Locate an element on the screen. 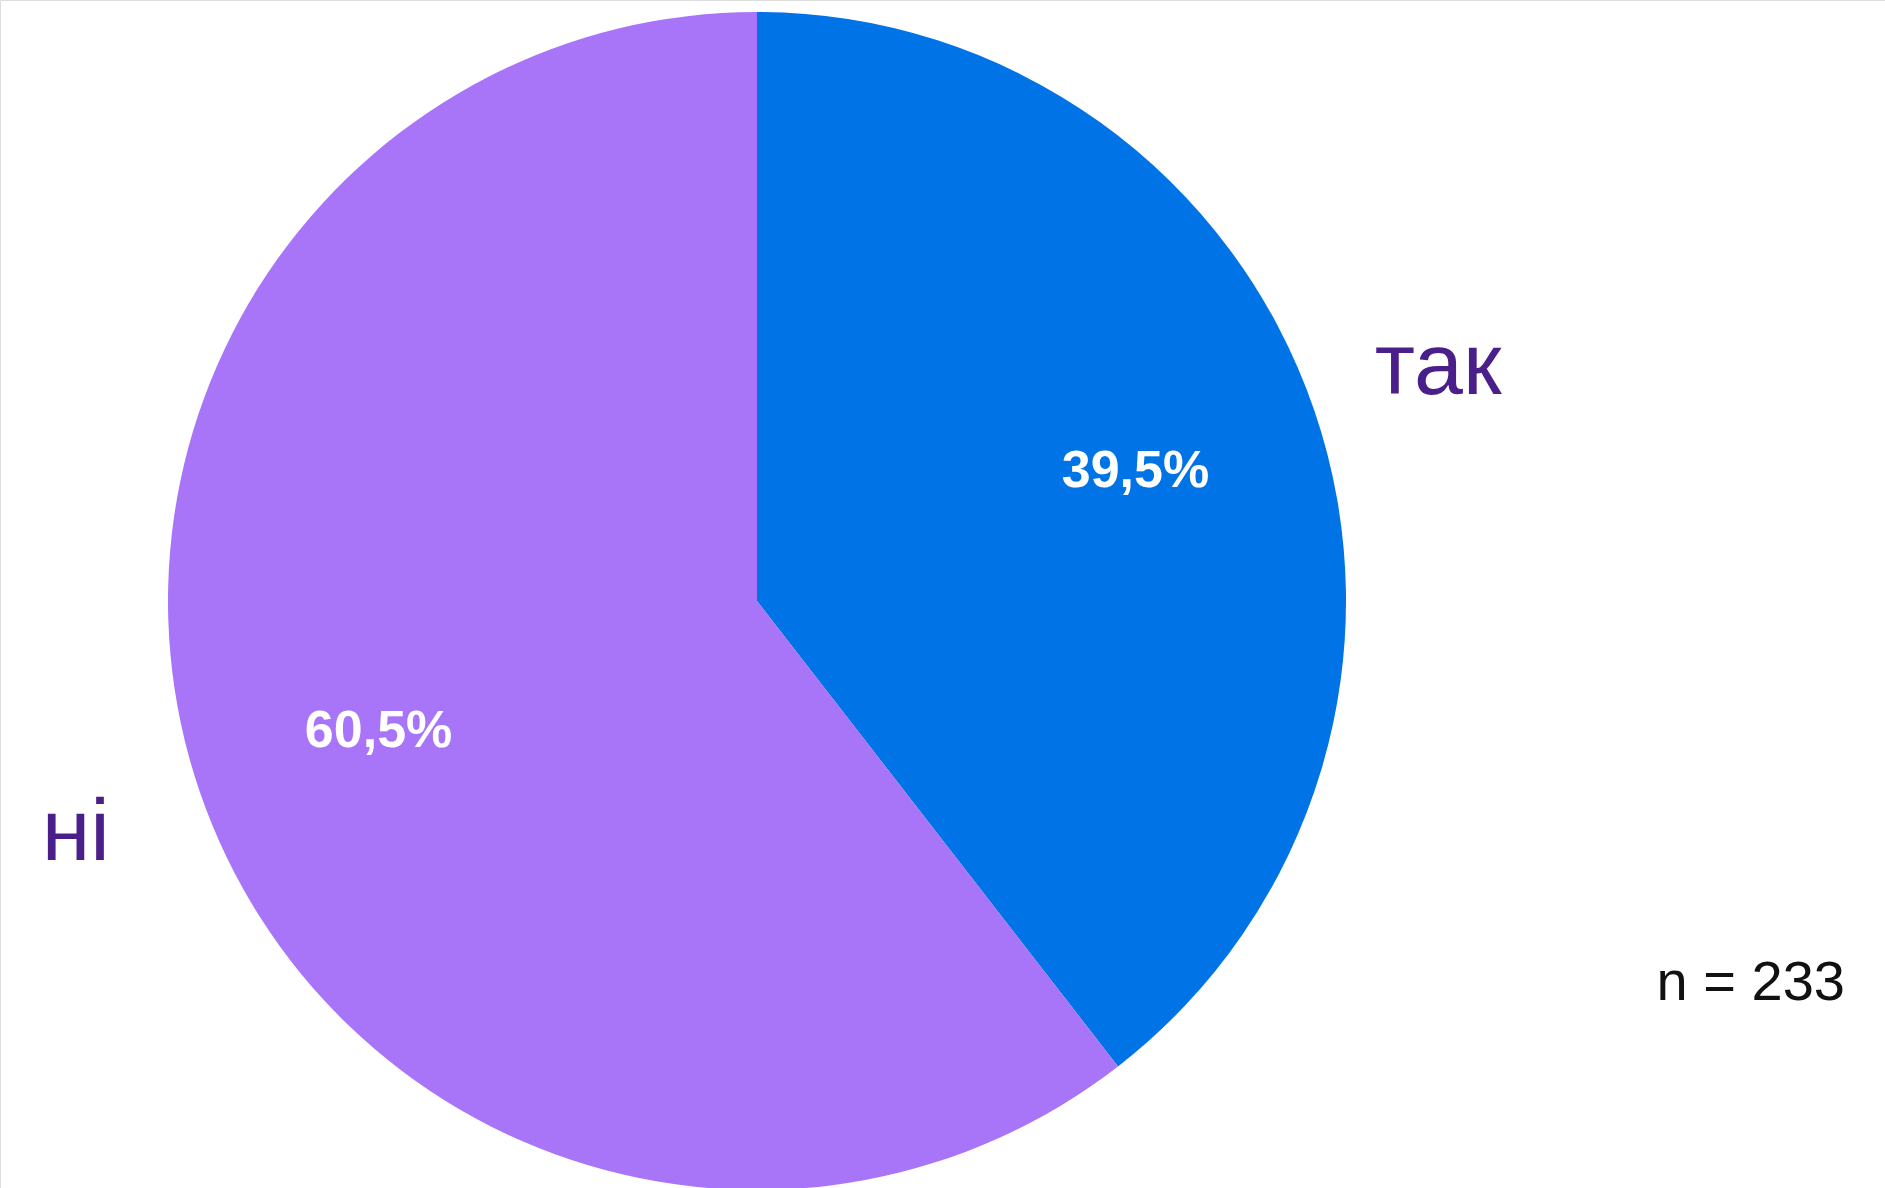 The image size is (1885, 1188). slice-label: ні is located at coordinates (75, 830).